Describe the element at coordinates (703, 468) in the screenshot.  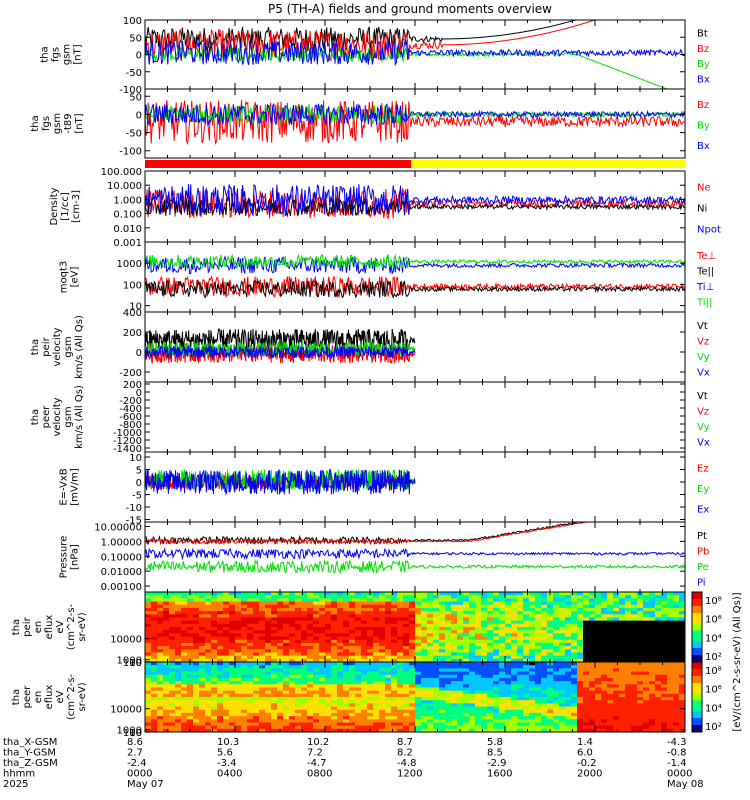
I see `legend-Ez: Ez` at that location.